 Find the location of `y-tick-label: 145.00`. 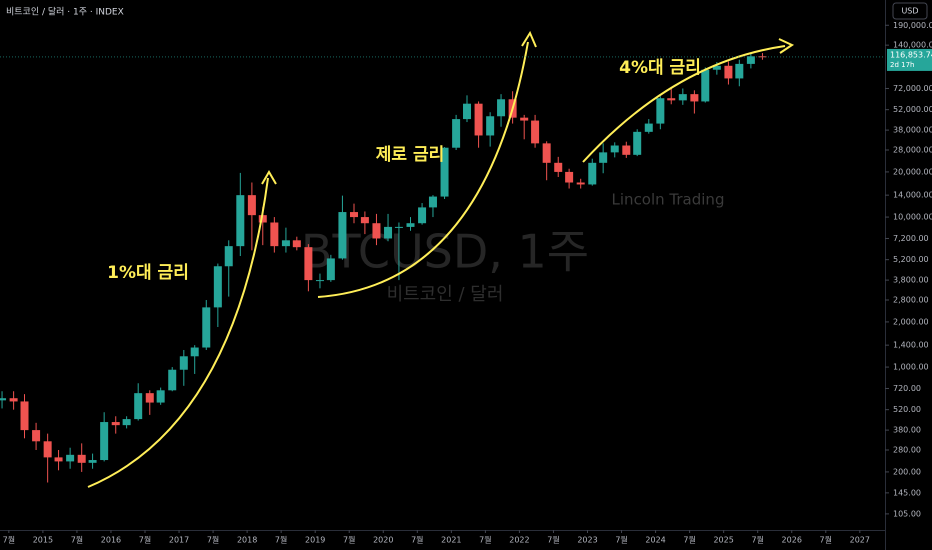

y-tick-label: 145.00 is located at coordinates (907, 492).